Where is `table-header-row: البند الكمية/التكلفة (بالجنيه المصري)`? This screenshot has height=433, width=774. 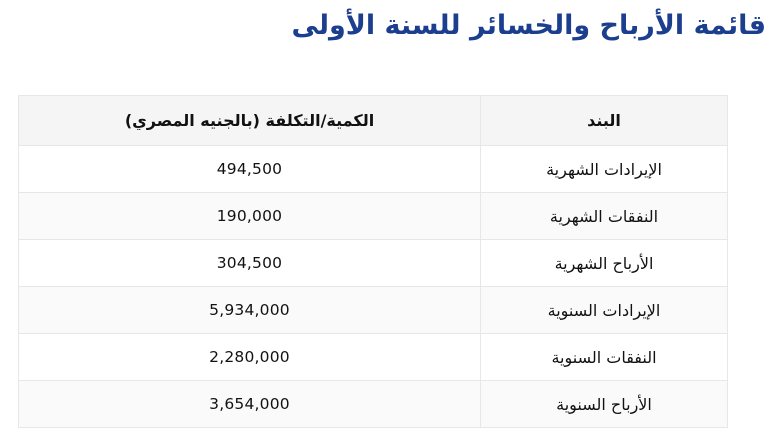
table-header-row: البند الكمية/التكلفة (بالجنيه المصري) is located at coordinates (373, 120).